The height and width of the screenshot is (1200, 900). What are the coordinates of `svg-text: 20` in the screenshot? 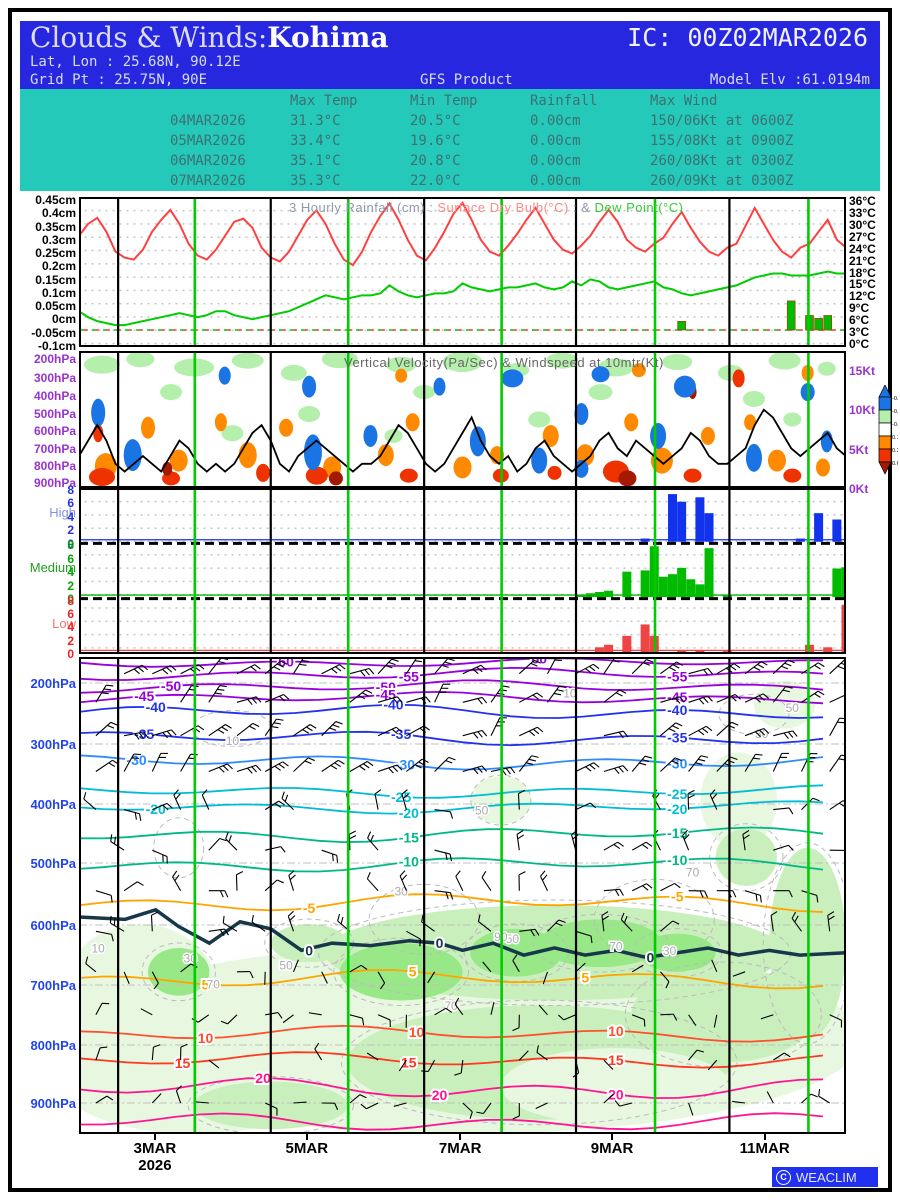 It's located at (616, 1094).